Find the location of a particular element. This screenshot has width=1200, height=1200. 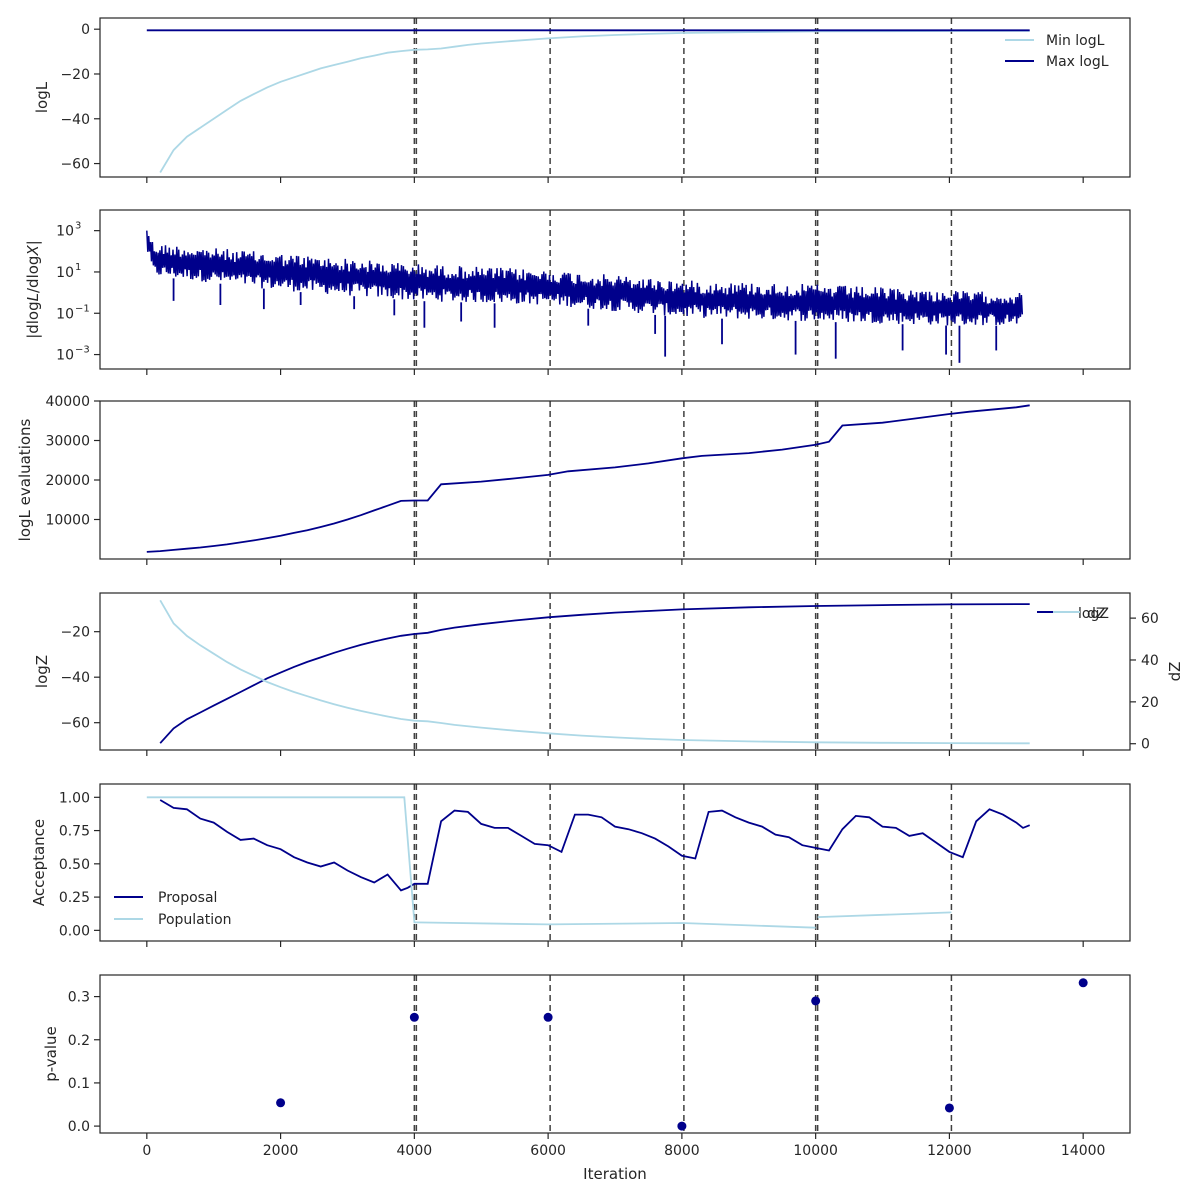

y-tick-label: 0 is located at coordinates (85, 30).